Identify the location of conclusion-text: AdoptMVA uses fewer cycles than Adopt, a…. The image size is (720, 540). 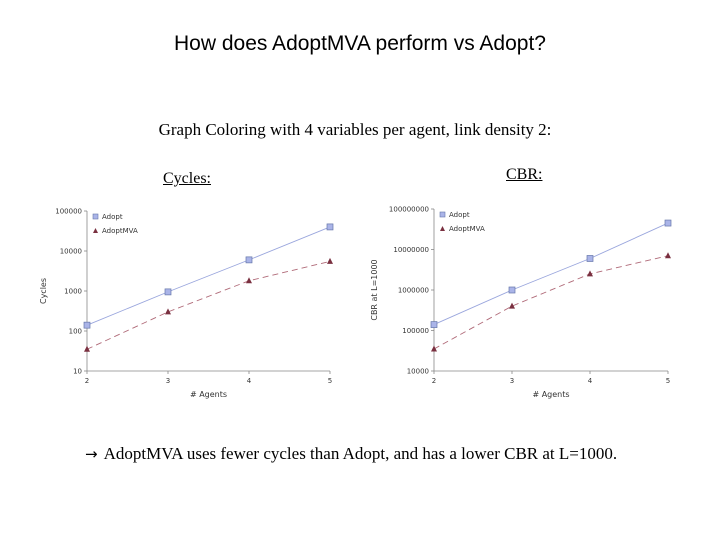
(360, 453).